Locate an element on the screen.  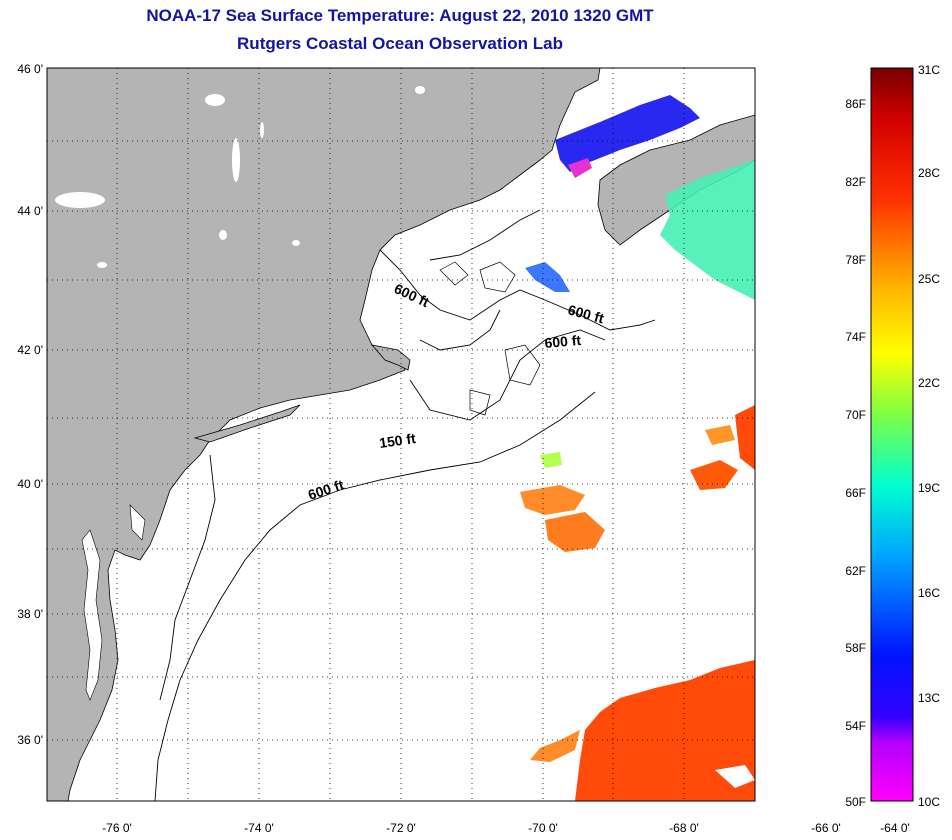
cb-label-c: 25C is located at coordinates (929, 279).